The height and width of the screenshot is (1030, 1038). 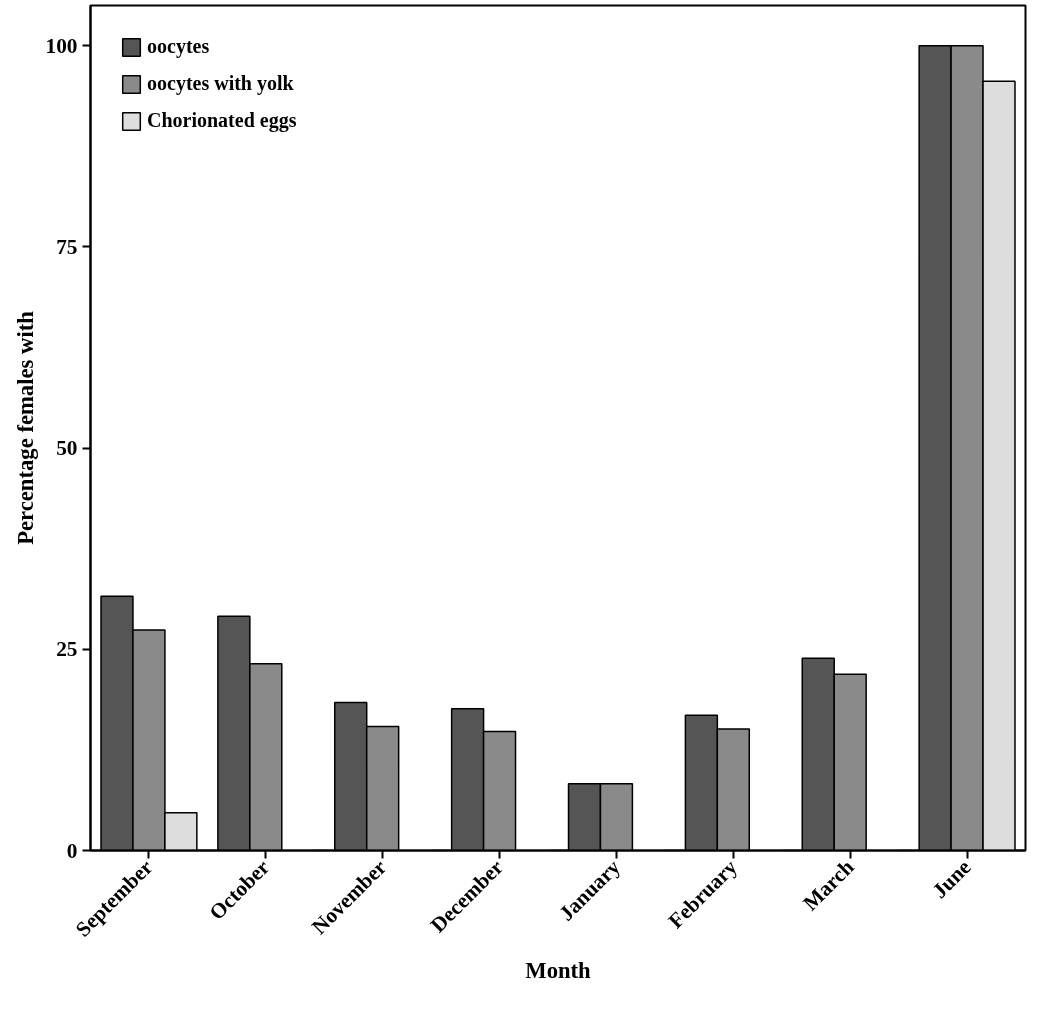 I want to click on y-tick-label: 25, so click(x=67, y=649).